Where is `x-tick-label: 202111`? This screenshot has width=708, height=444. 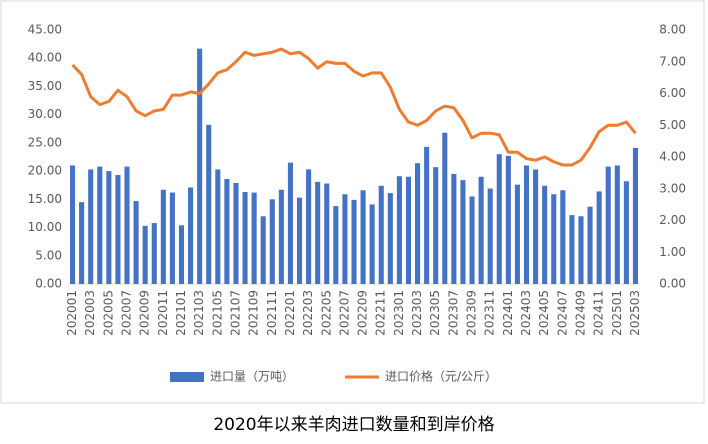 x-tick-label: 202111 is located at coordinates (272, 313).